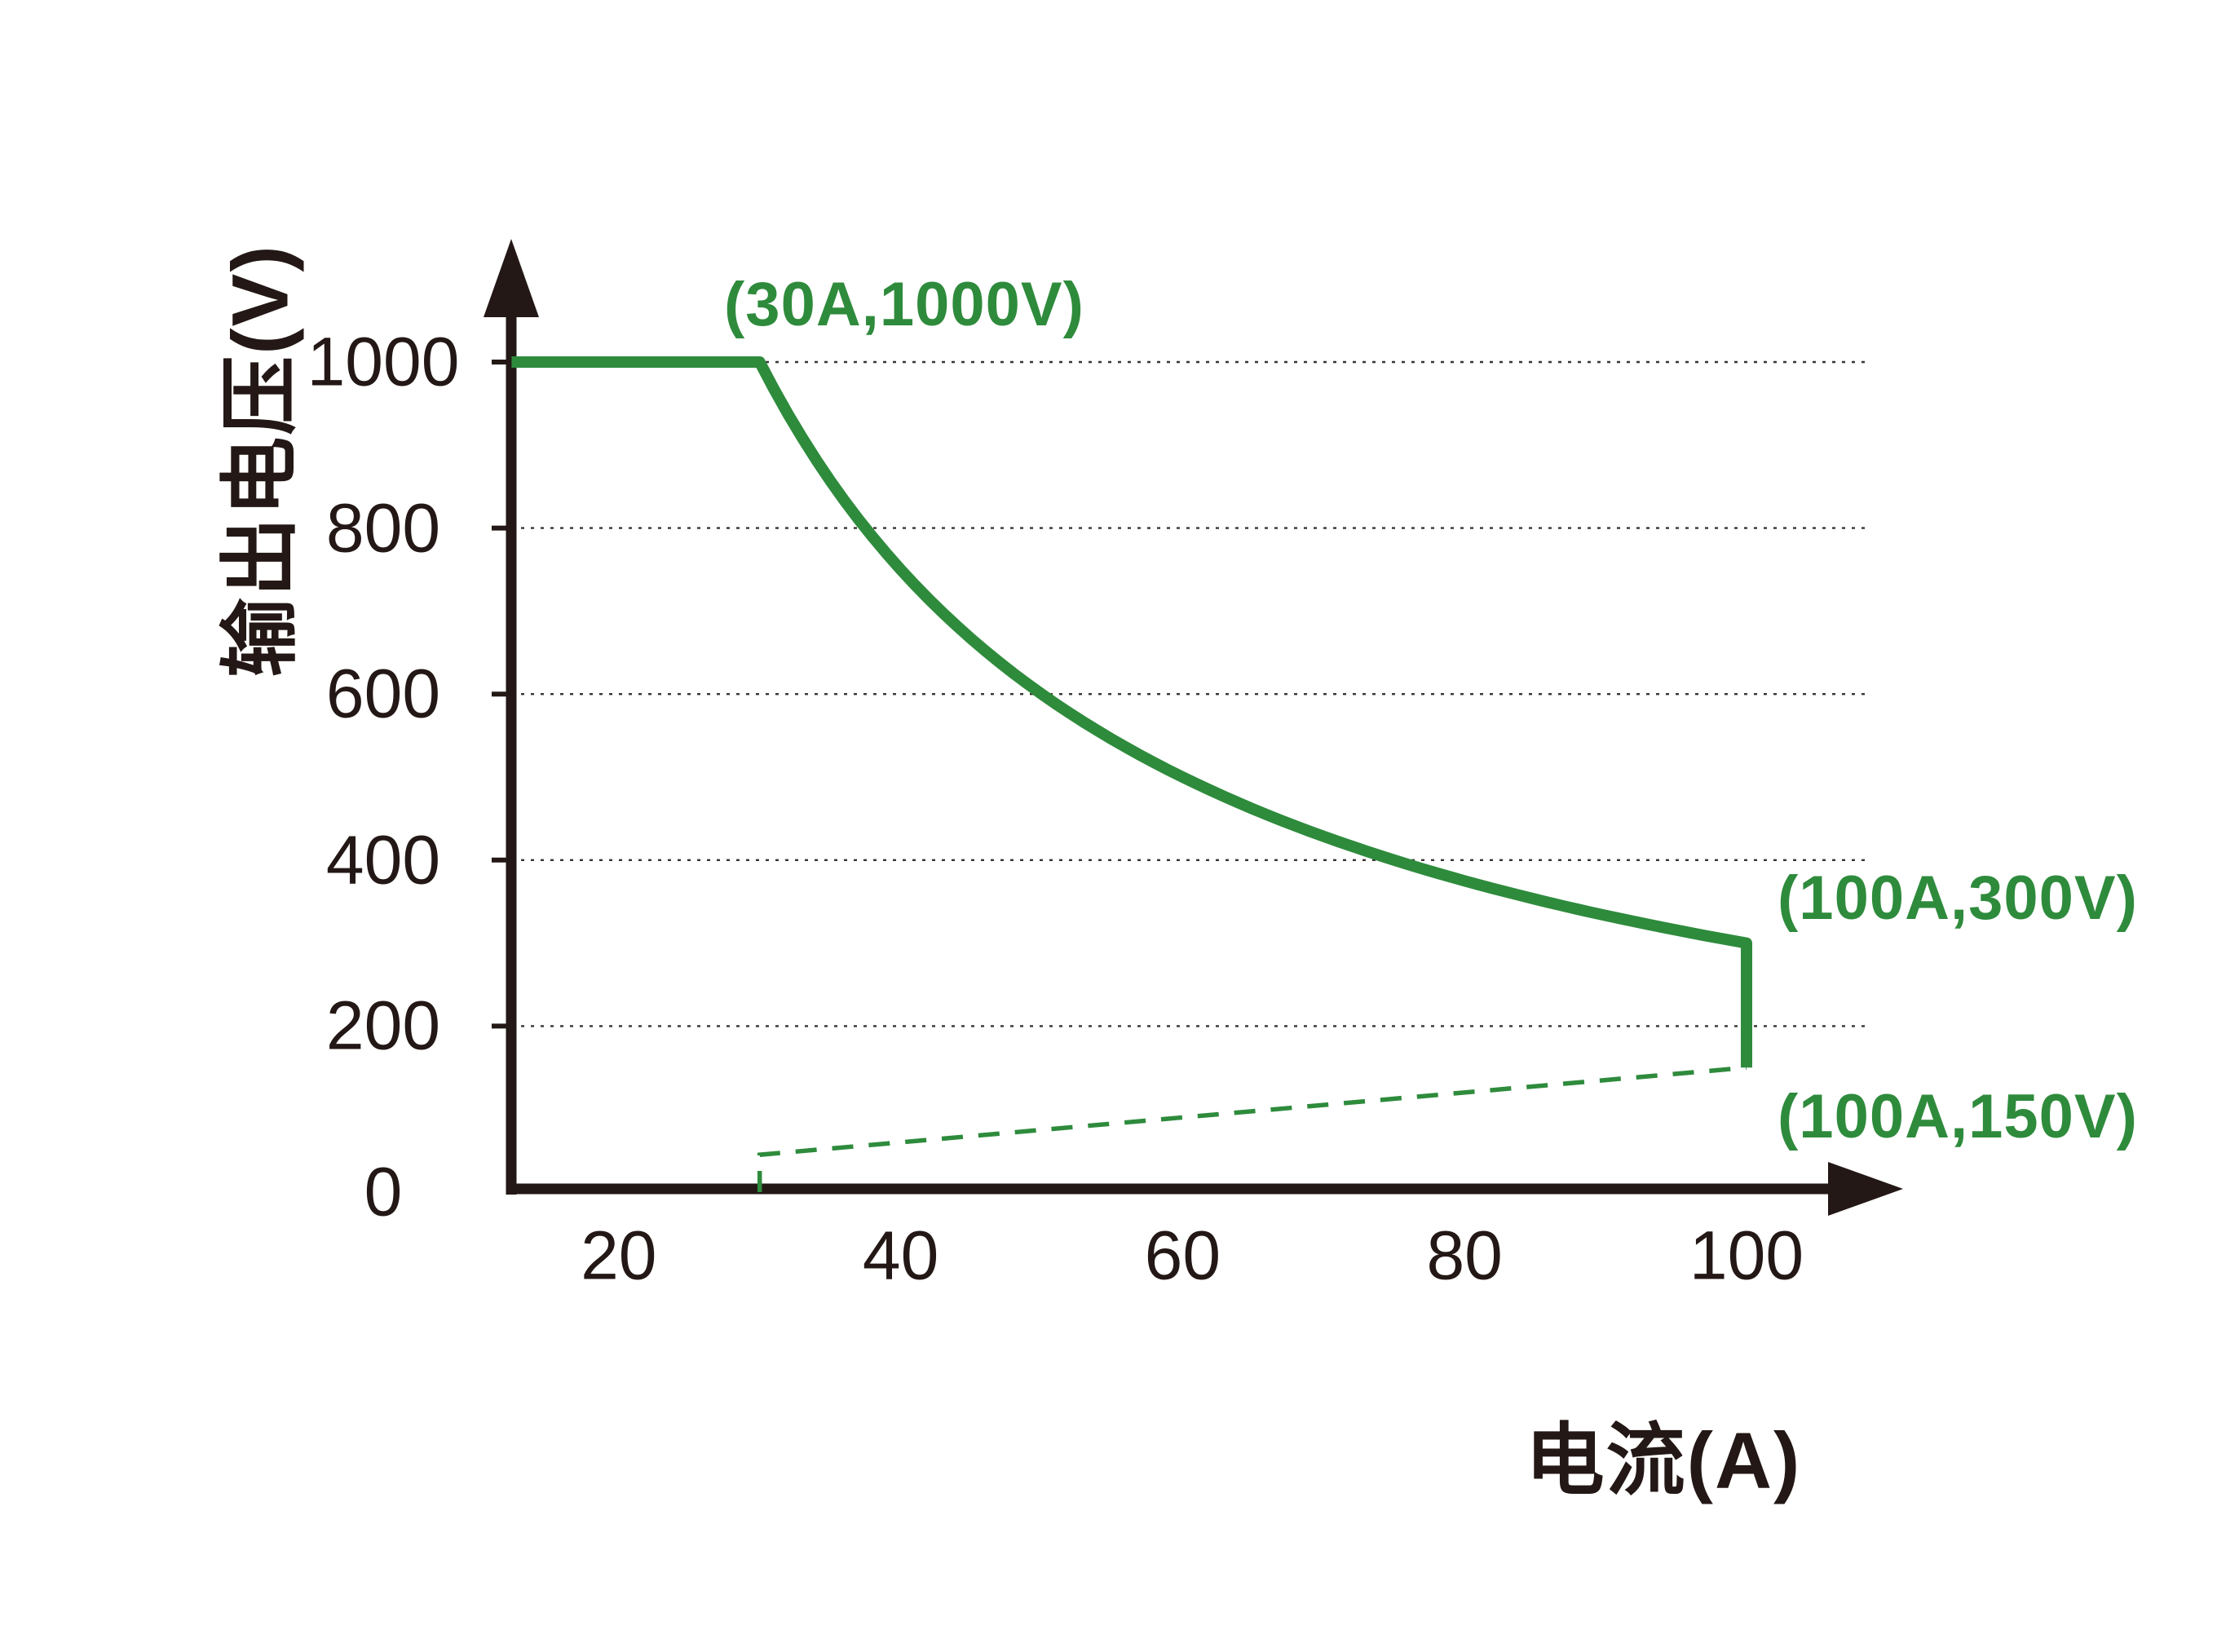  Describe the element at coordinates (619, 1255) in the screenshot. I see `x-tick-label-20: 20` at that location.